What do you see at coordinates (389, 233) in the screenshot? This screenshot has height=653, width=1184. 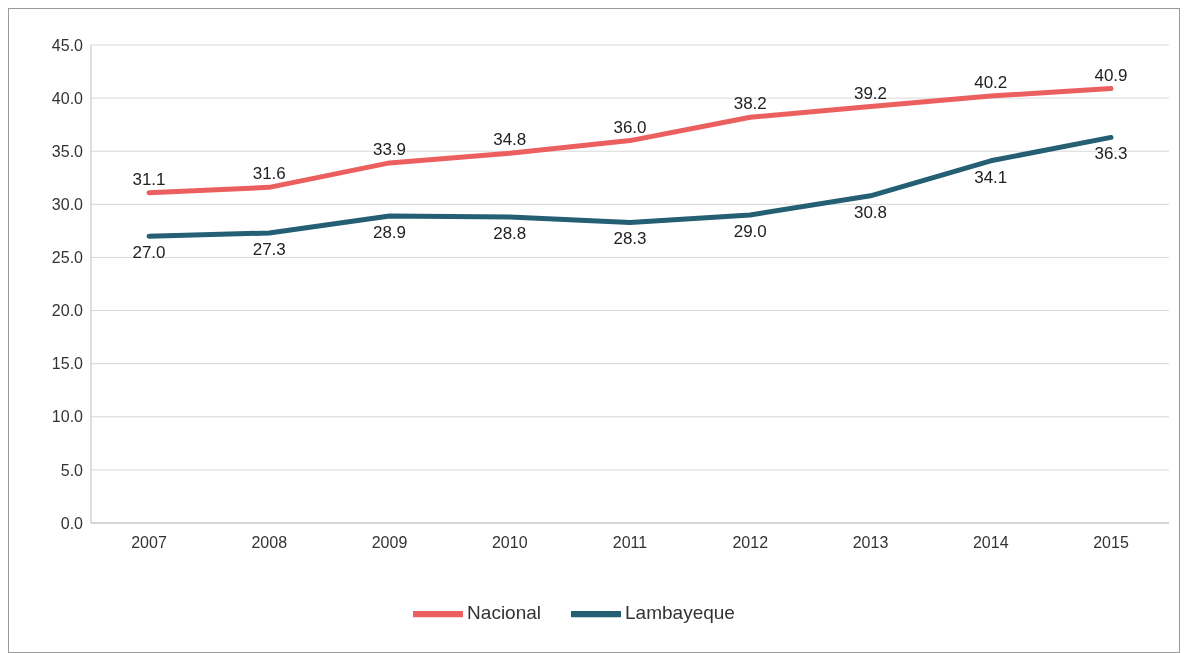 I see `data-label: 28.9` at bounding box center [389, 233].